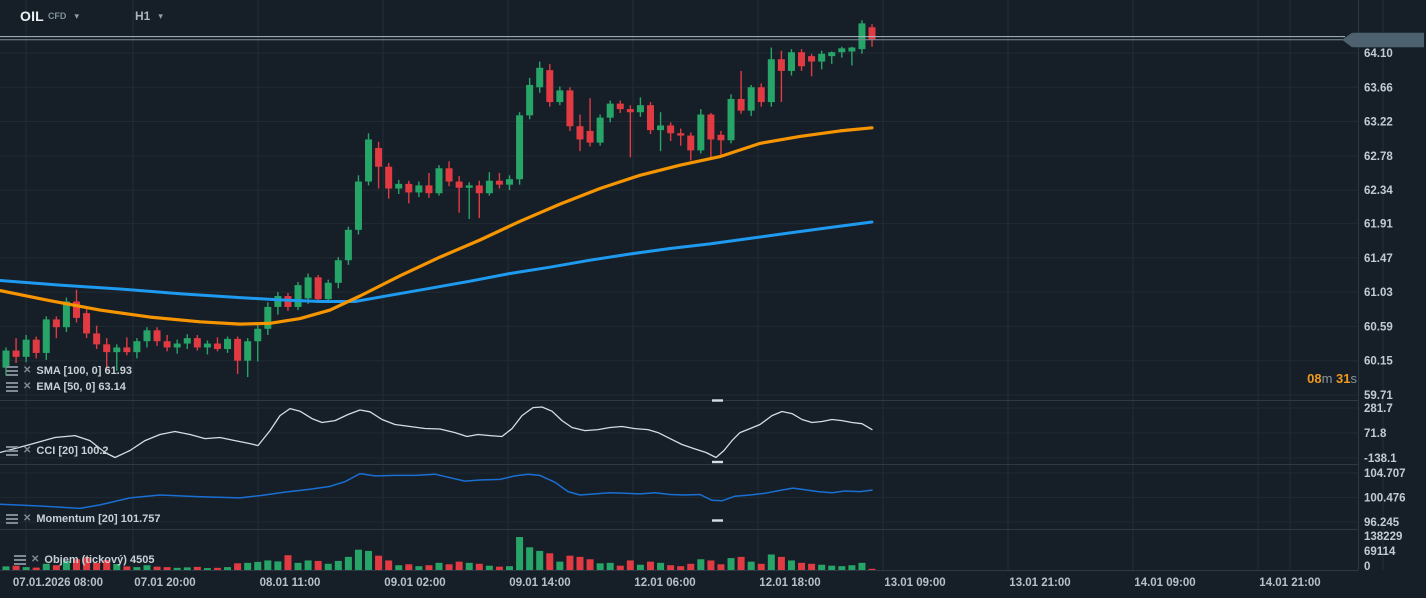 The image size is (1426, 598). What do you see at coordinates (1383, 40) in the screenshot?
I see `current-price-tag` at bounding box center [1383, 40].